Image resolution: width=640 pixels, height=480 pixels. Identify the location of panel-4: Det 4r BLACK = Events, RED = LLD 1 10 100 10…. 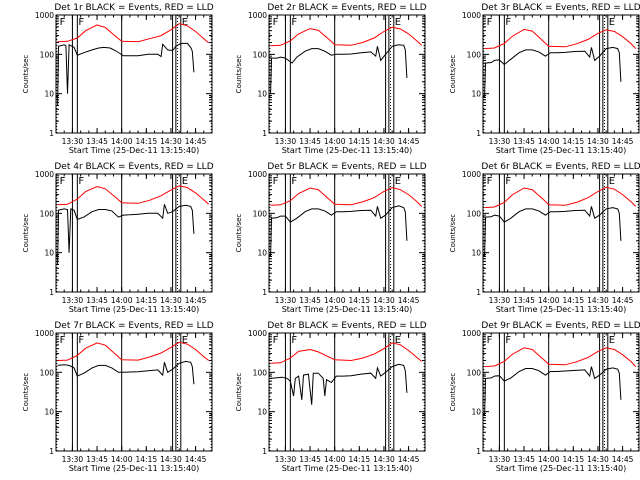
(118, 238).